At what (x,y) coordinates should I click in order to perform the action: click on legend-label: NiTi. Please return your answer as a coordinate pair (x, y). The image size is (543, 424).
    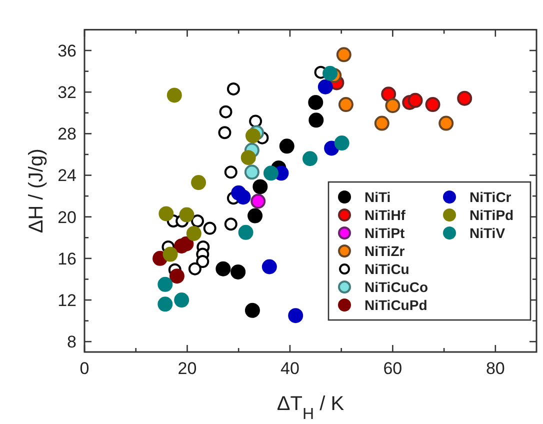
    Looking at the image, I should click on (377, 196).